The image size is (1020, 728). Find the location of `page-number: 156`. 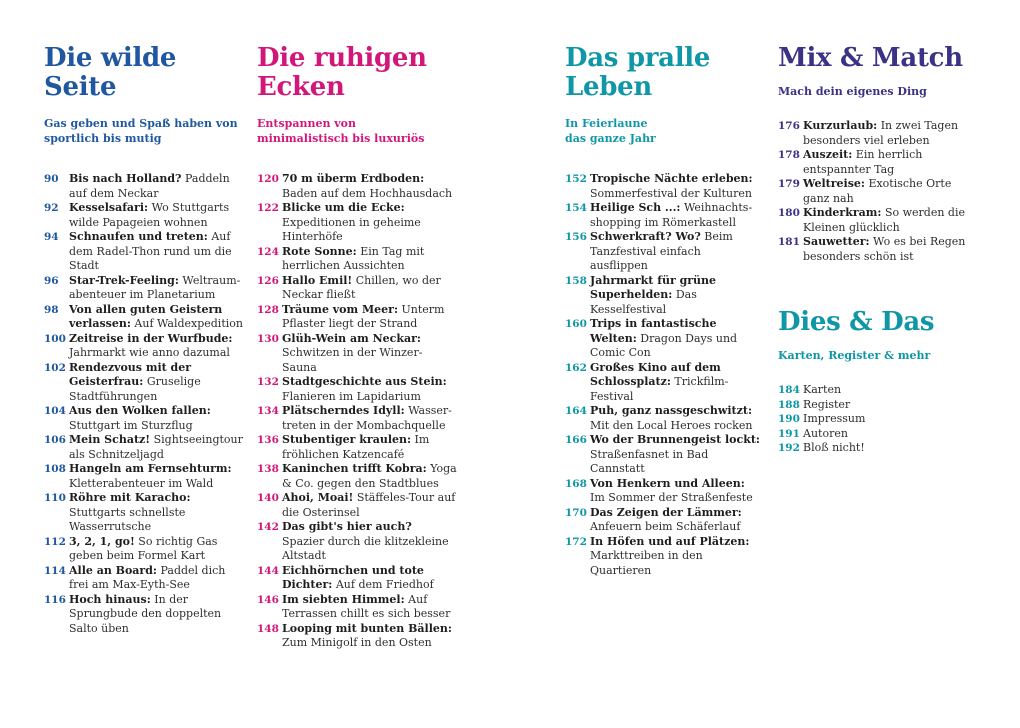

page-number: 156 is located at coordinates (576, 237).